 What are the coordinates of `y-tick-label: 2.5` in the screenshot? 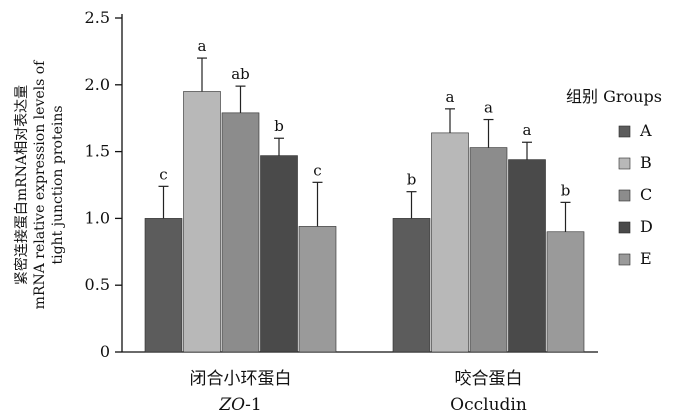 It's located at (97, 17).